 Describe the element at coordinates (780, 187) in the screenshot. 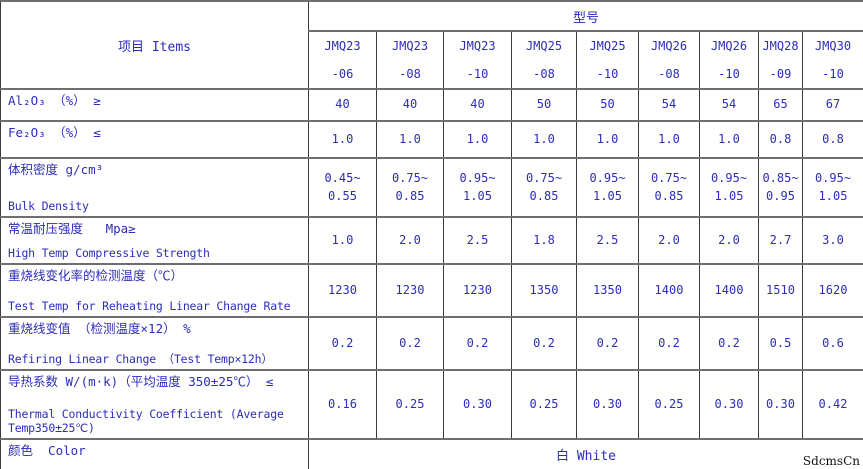

I see `value-cell: 0.85~ 0.95` at that location.